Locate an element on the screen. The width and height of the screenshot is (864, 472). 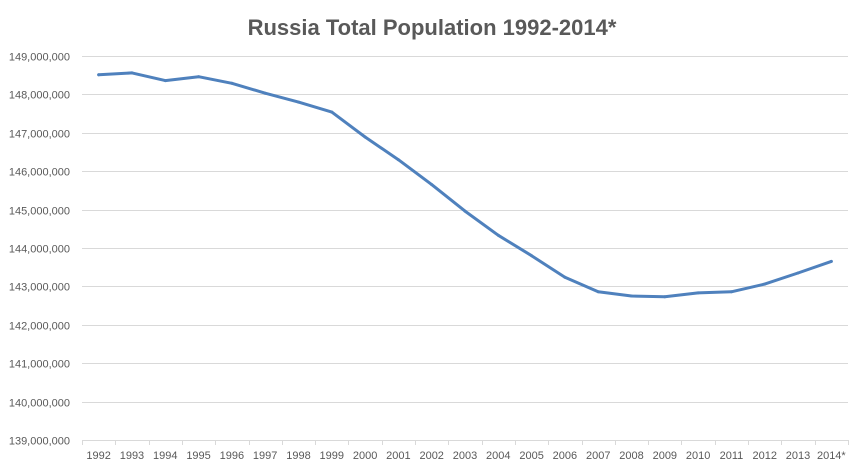
x-tick-label: 2006 is located at coordinates (565, 456).